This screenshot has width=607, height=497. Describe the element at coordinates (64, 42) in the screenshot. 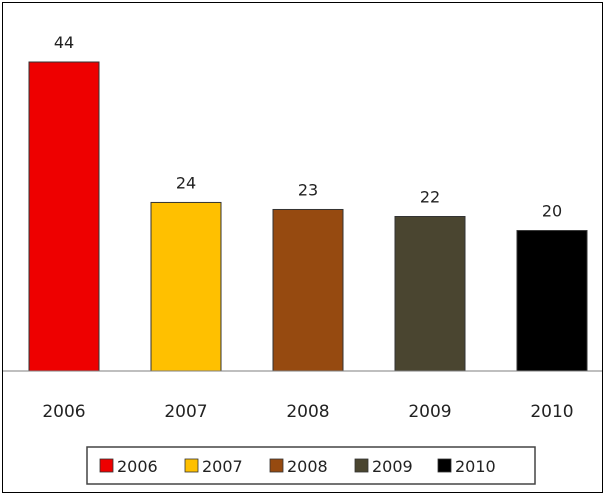

I see `data-label-2006: 44` at that location.